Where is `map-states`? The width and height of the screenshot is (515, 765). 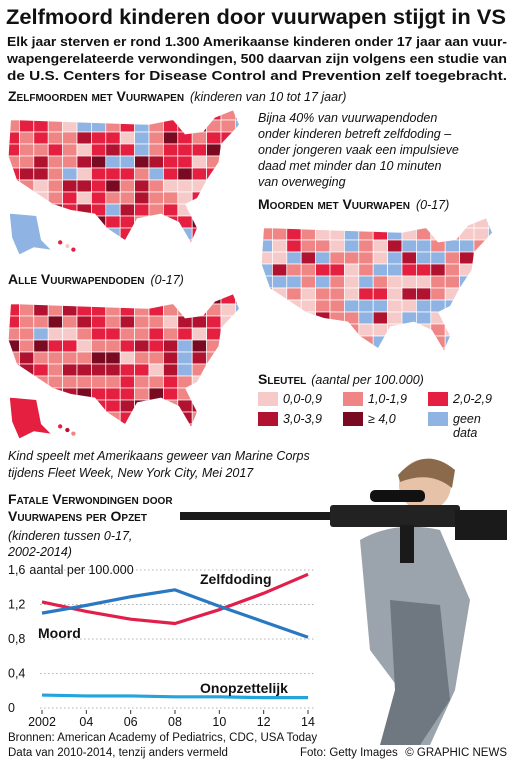 map-states is located at coordinates (377, 284).